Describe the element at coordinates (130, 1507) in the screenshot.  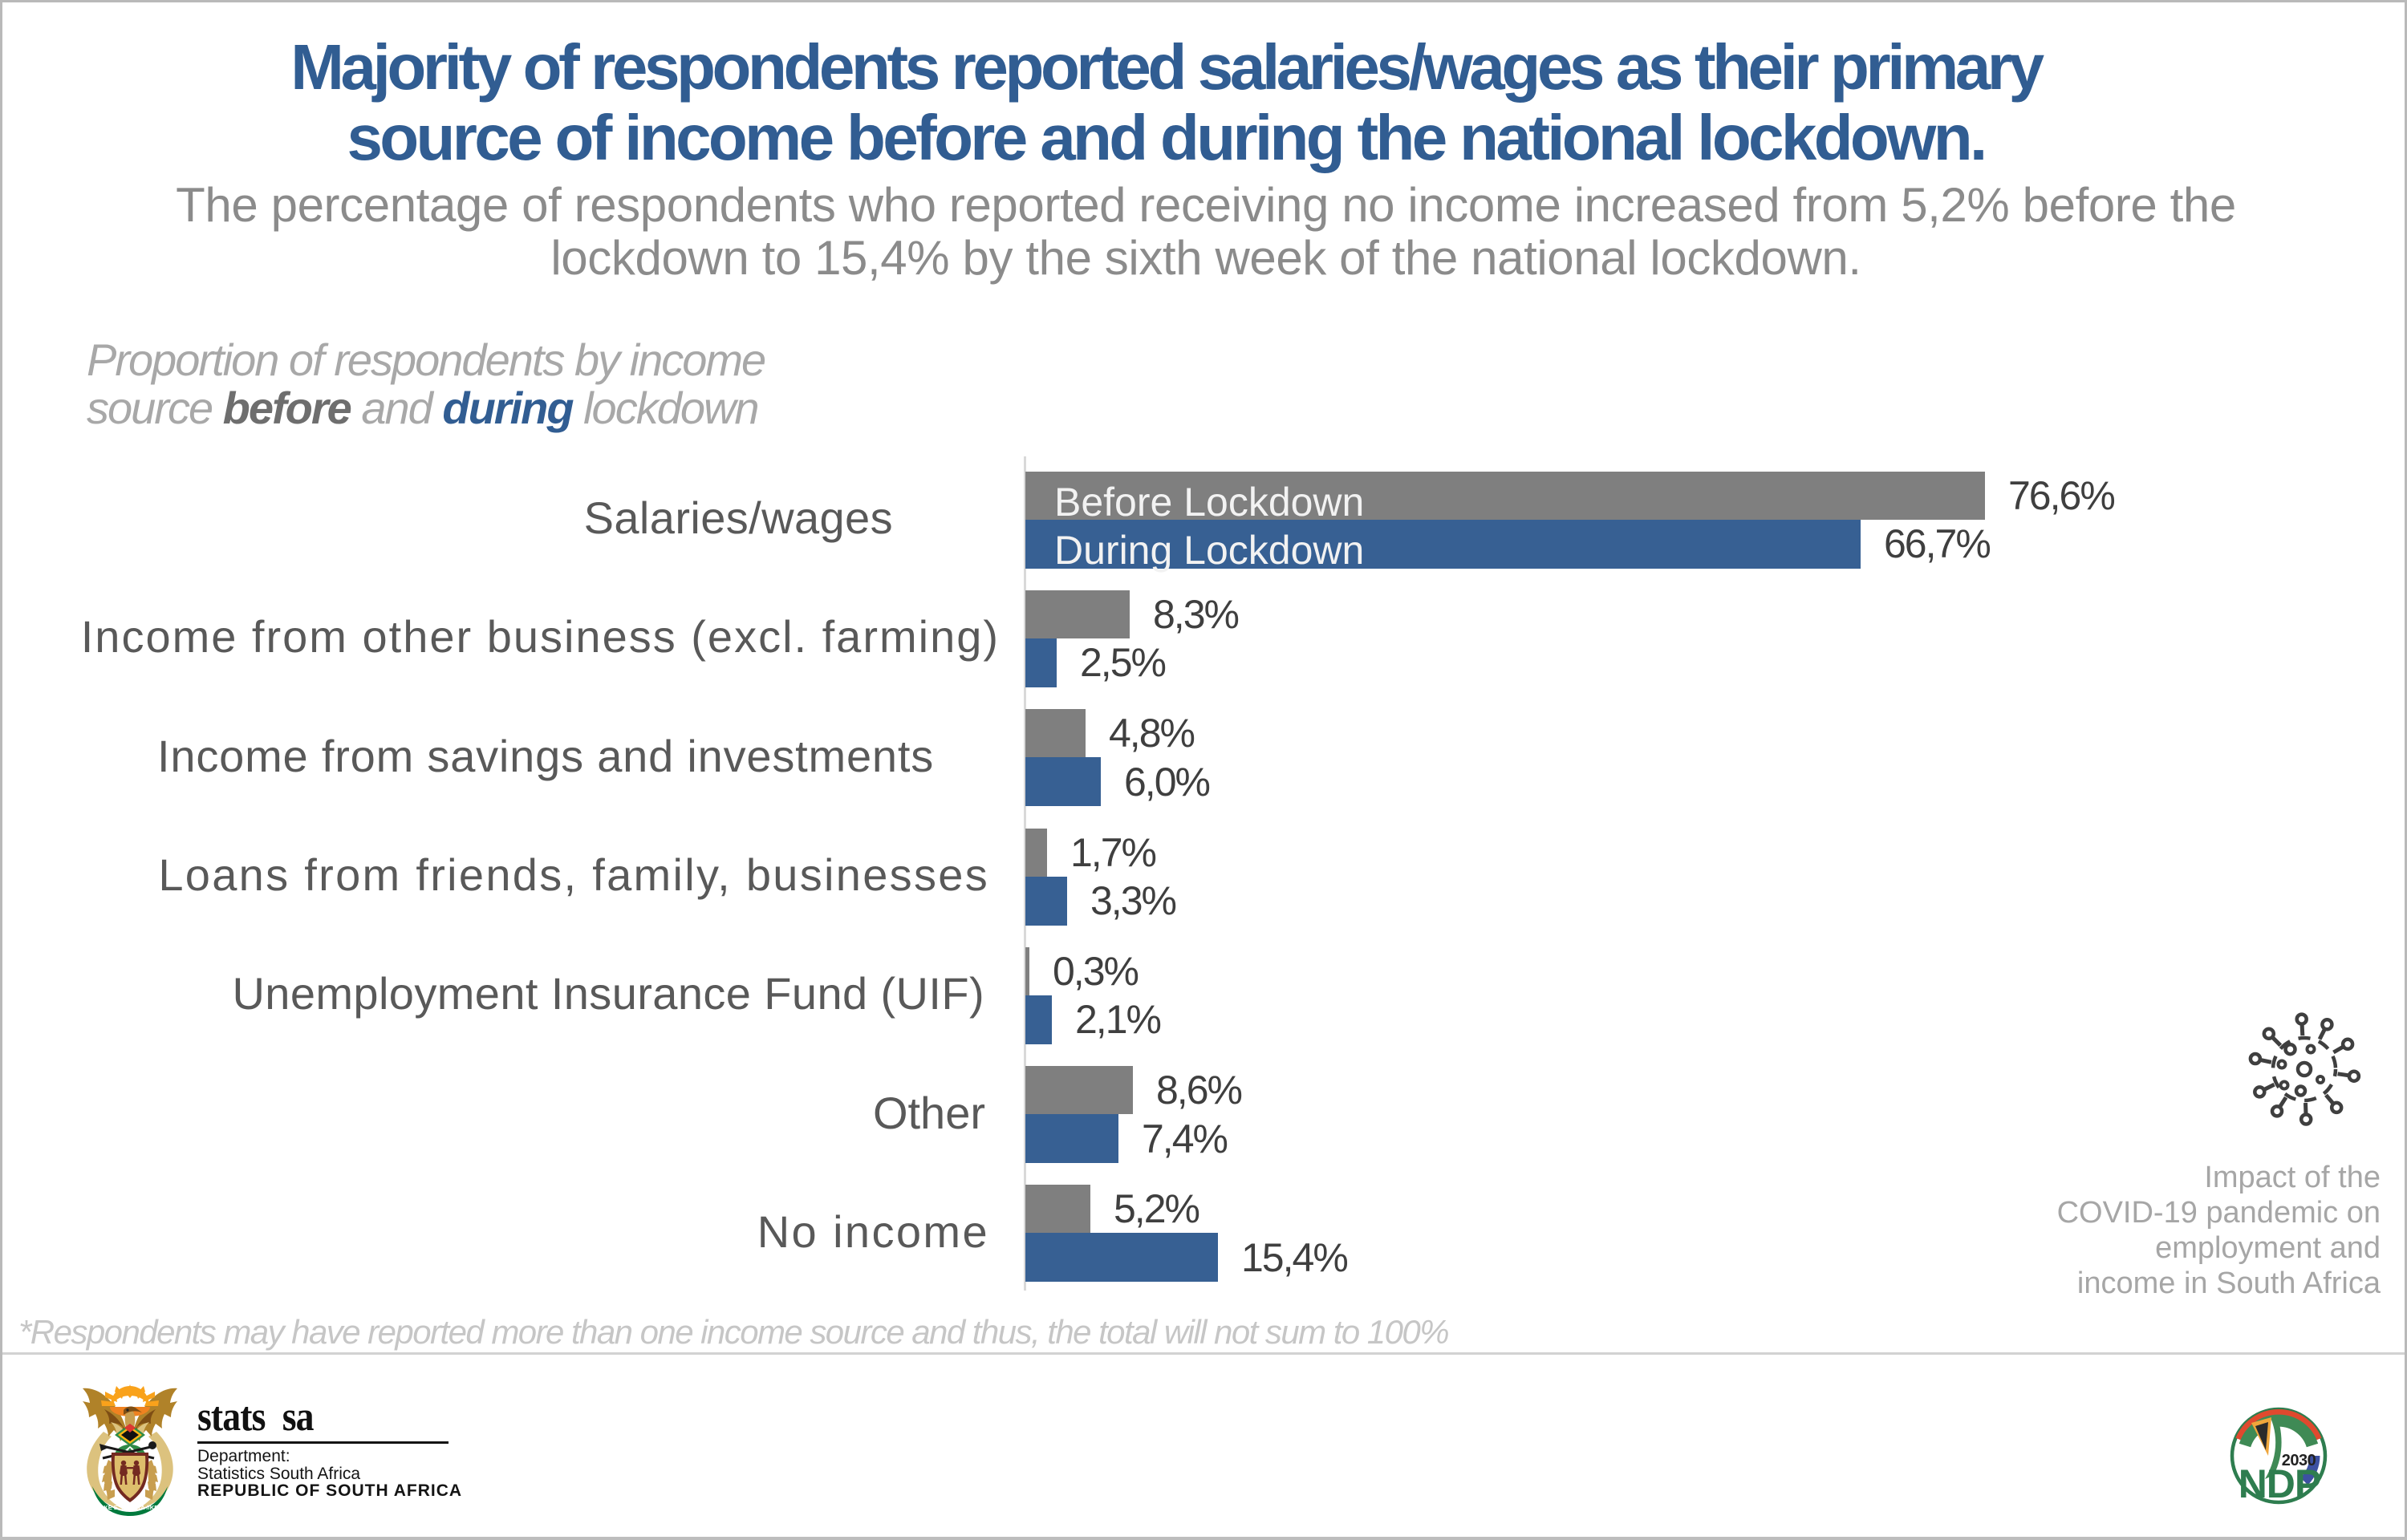
I see `svg-text: !KE E: /XARRA //KE` at that location.